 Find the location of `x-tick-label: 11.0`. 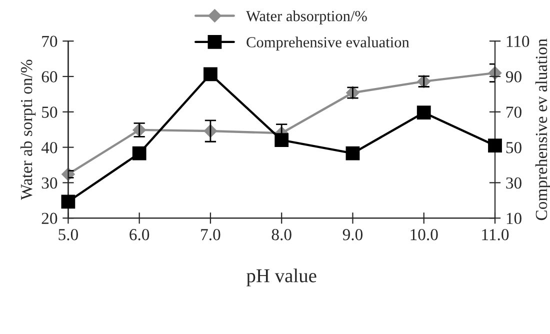

x-tick-label: 11.0 is located at coordinates (495, 234).